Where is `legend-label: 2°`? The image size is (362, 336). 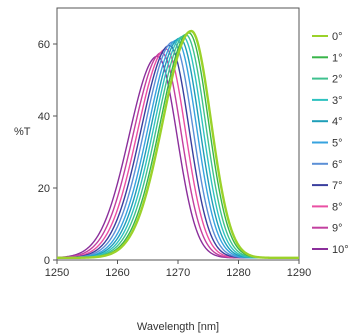 legend-label: 2° is located at coordinates (337, 80).